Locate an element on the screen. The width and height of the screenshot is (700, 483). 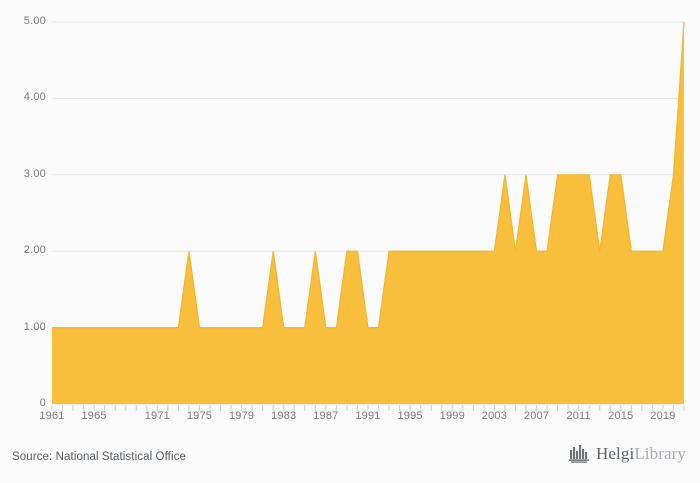
brand-wordmark: HelgiLibrary is located at coordinates (641, 454).